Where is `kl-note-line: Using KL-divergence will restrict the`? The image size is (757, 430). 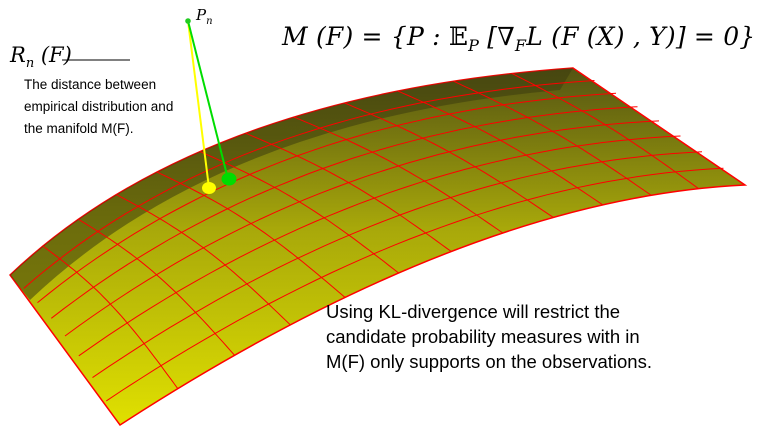 kl-note-line: Using KL-divergence will restrict the is located at coordinates (473, 311).